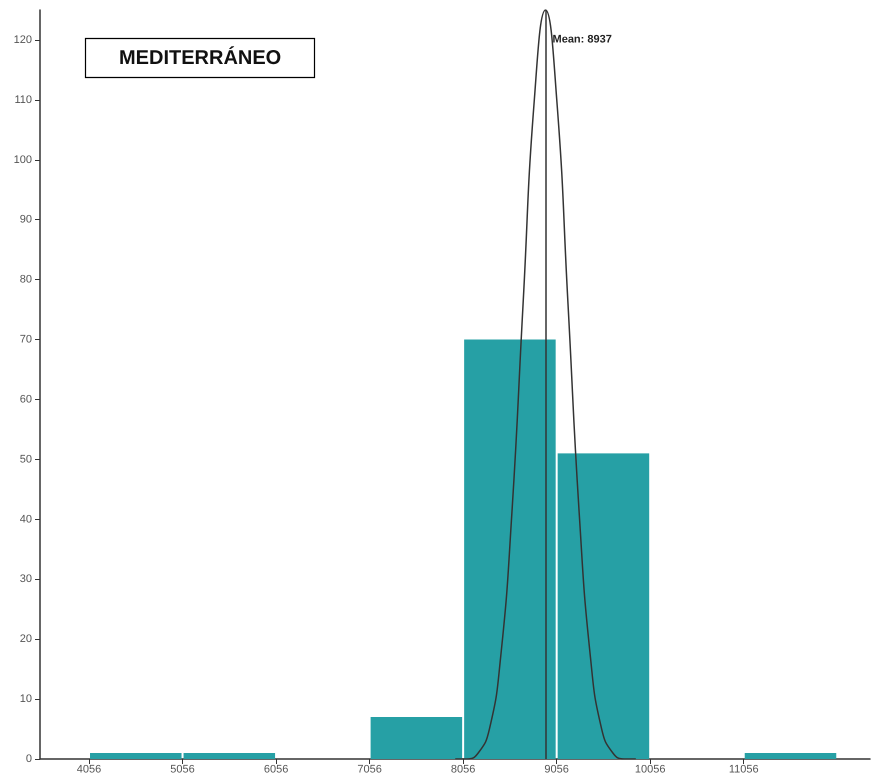 The height and width of the screenshot is (780, 877). I want to click on y-tick-label: 110, so click(23, 100).